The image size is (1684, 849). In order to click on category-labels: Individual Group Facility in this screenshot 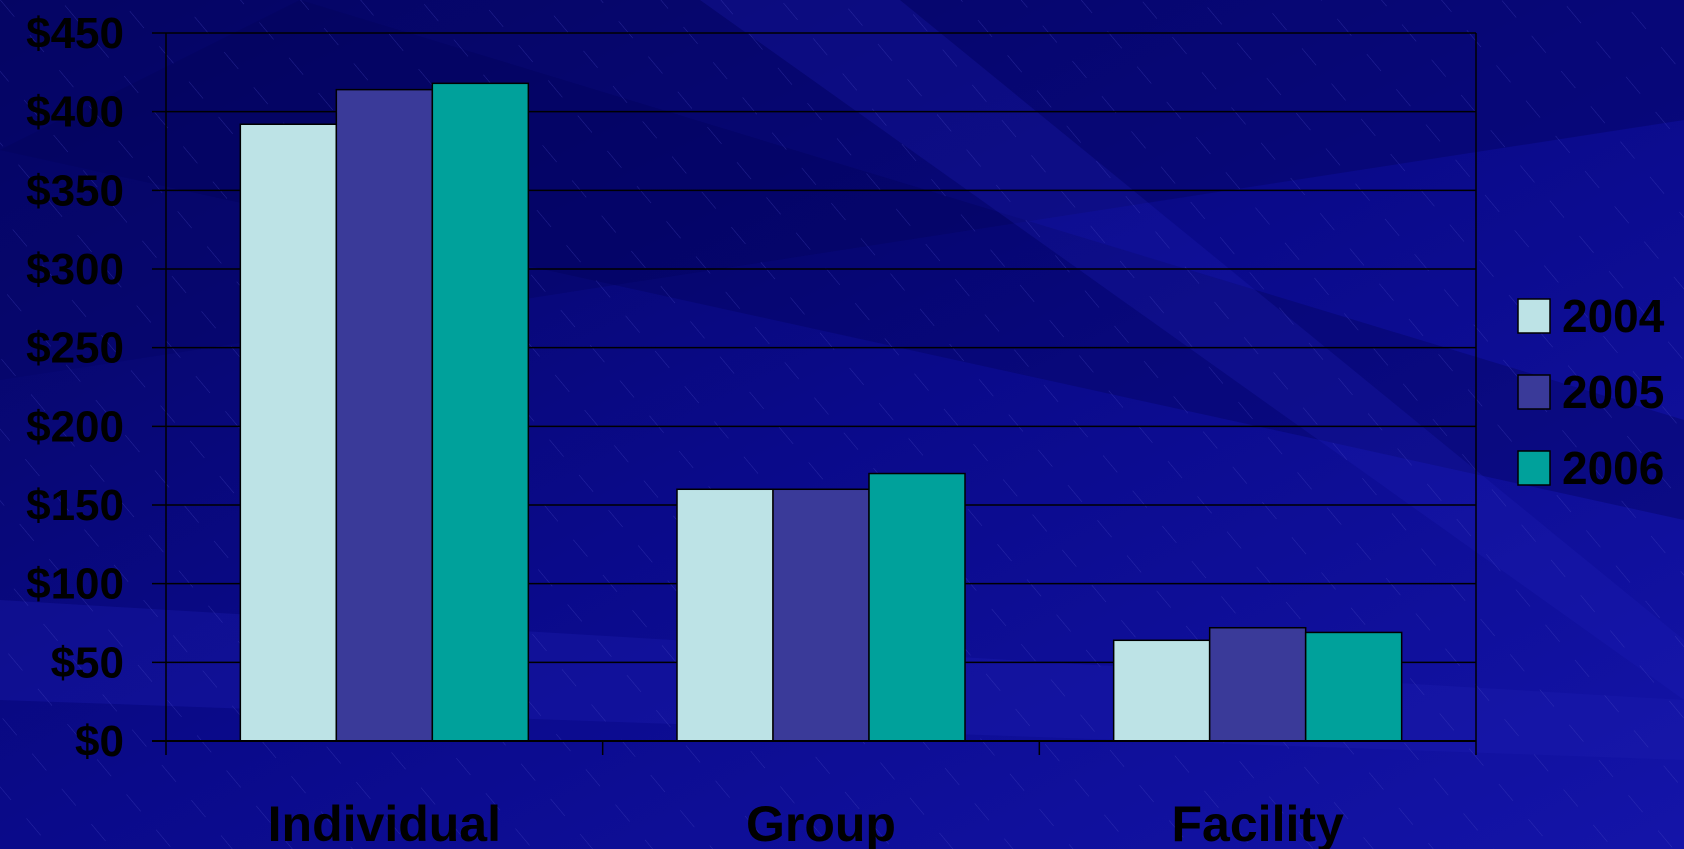, I will do `click(806, 822)`.